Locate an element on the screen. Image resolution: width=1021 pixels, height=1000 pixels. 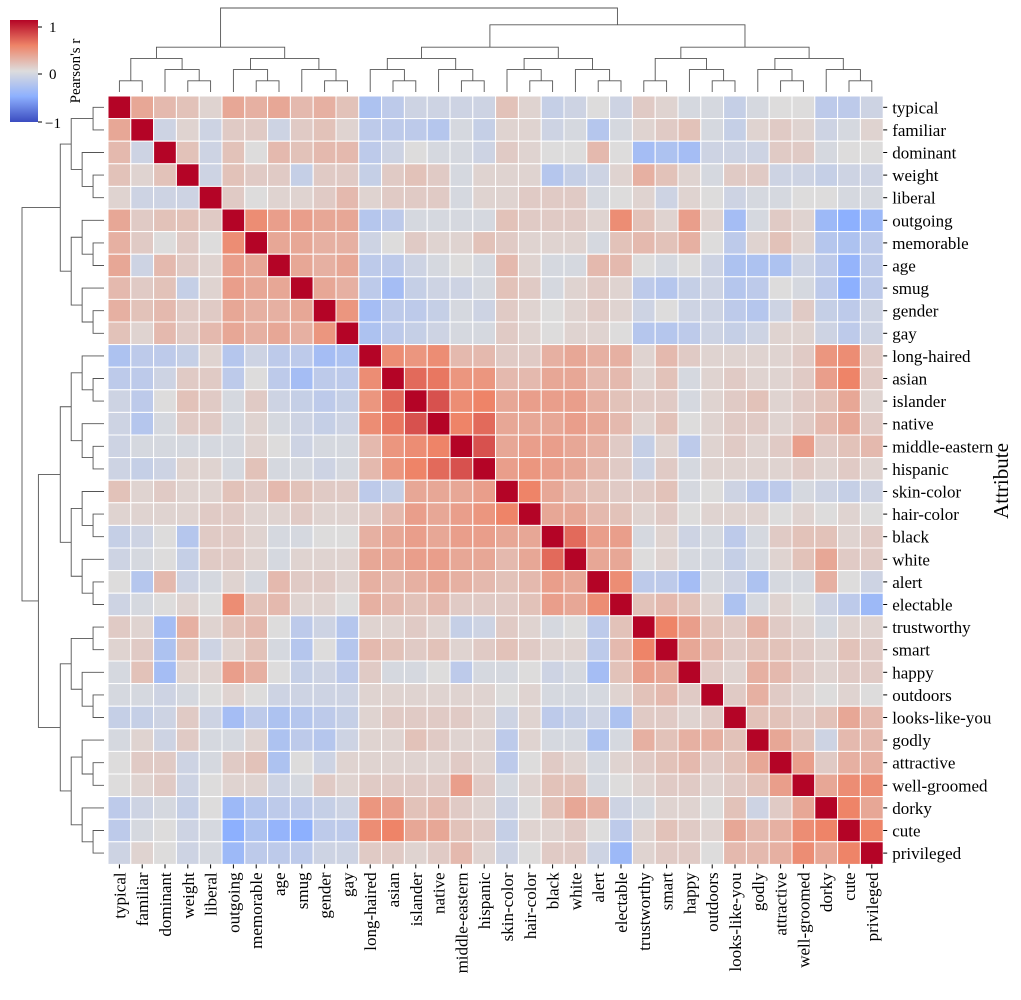
column-label: godly is located at coordinates (758, 891).